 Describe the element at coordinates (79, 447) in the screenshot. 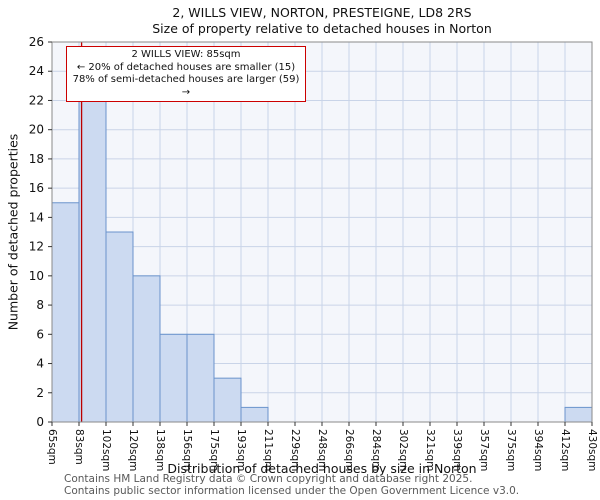

I see `x-tick-label: 83sqm` at that location.